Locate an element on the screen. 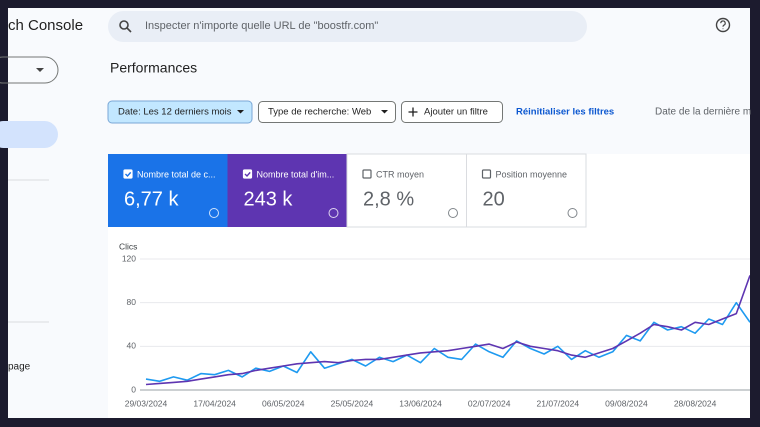  metric-label: CTR moyen is located at coordinates (400, 174).